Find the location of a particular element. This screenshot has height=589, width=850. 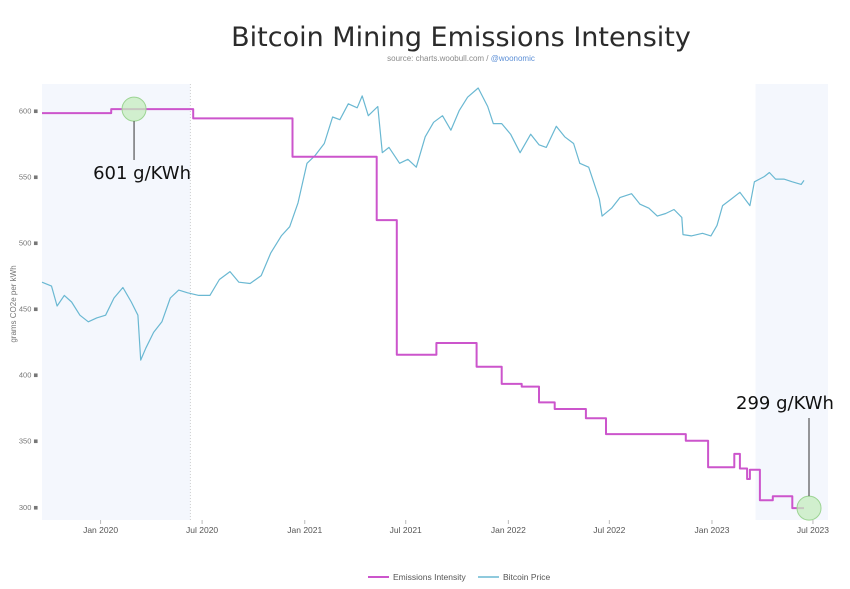

annotation-label-end: 299 g/KWh is located at coordinates (785, 403).